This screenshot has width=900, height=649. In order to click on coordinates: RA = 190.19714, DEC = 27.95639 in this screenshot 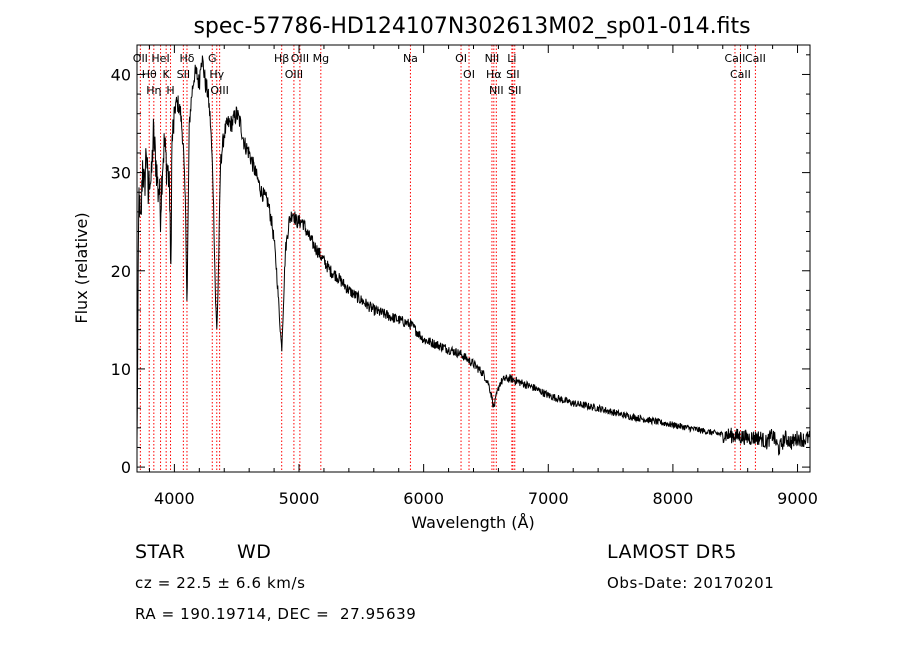, I will do `click(276, 614)`.